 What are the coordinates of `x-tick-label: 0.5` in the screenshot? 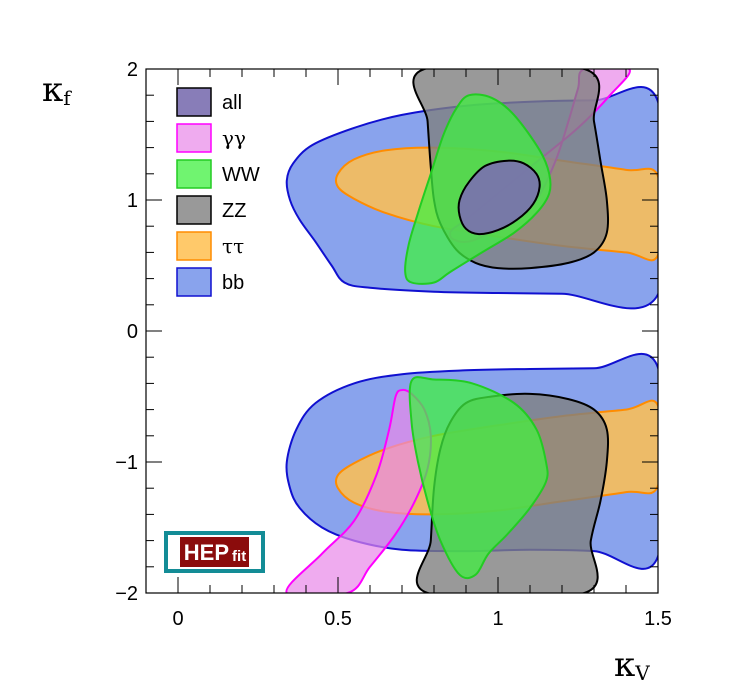 It's located at (338, 619).